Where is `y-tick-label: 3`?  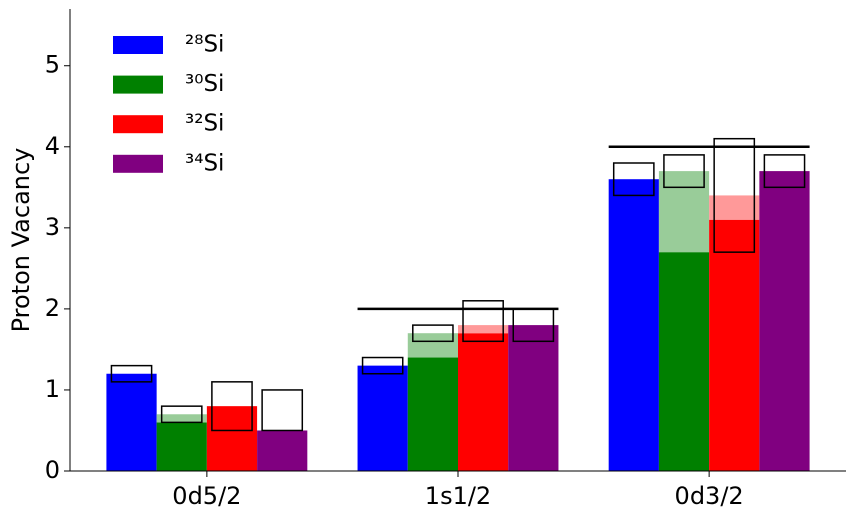 y-tick-label: 3 is located at coordinates (52, 227).